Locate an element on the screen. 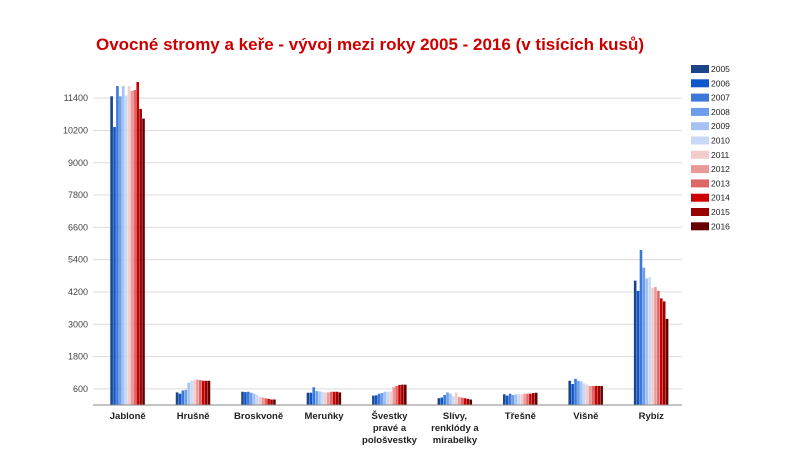 This screenshot has width=800, height=449. legend-label: 2011 is located at coordinates (720, 155).